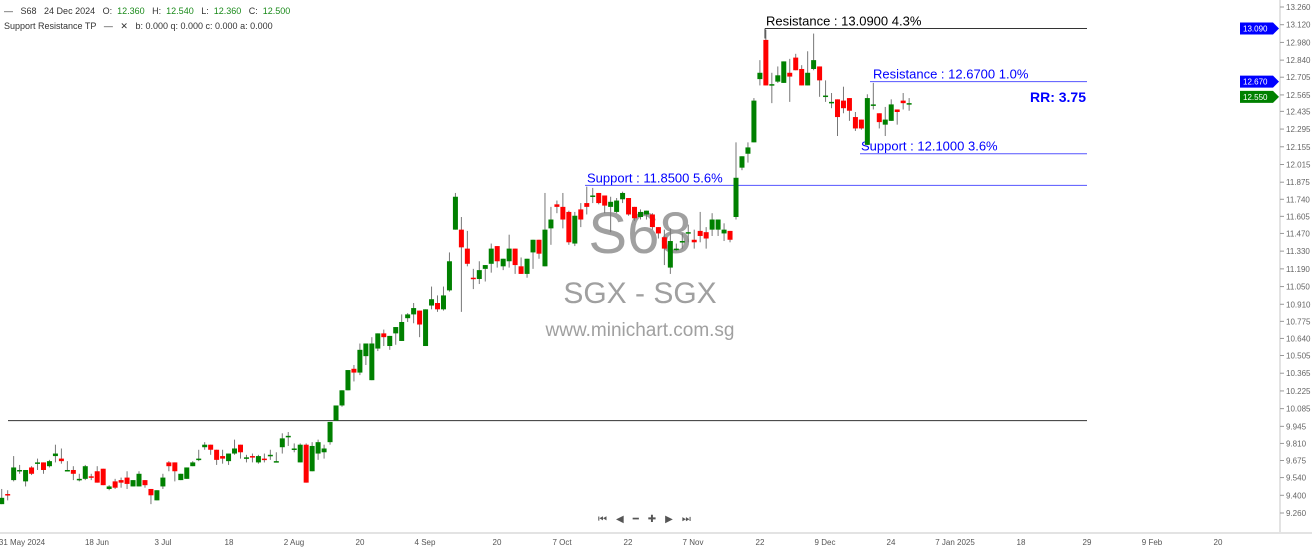 This screenshot has height=550, width=1312. What do you see at coordinates (955, 542) in the screenshot?
I see `x-tick-label: 7 Jan 2025` at bounding box center [955, 542].